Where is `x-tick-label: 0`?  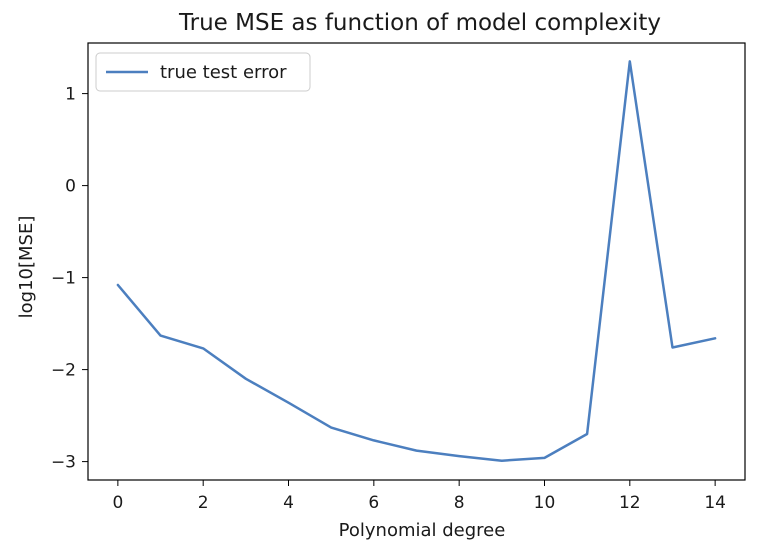 x-tick-label: 0 is located at coordinates (117, 503).